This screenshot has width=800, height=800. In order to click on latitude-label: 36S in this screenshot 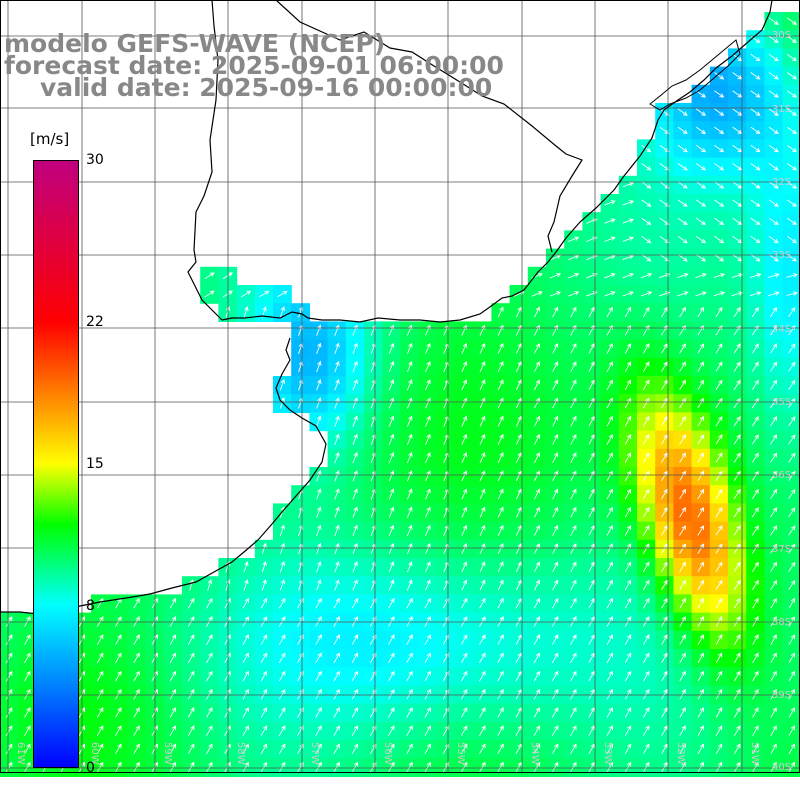, I will do `click(781, 475)`.